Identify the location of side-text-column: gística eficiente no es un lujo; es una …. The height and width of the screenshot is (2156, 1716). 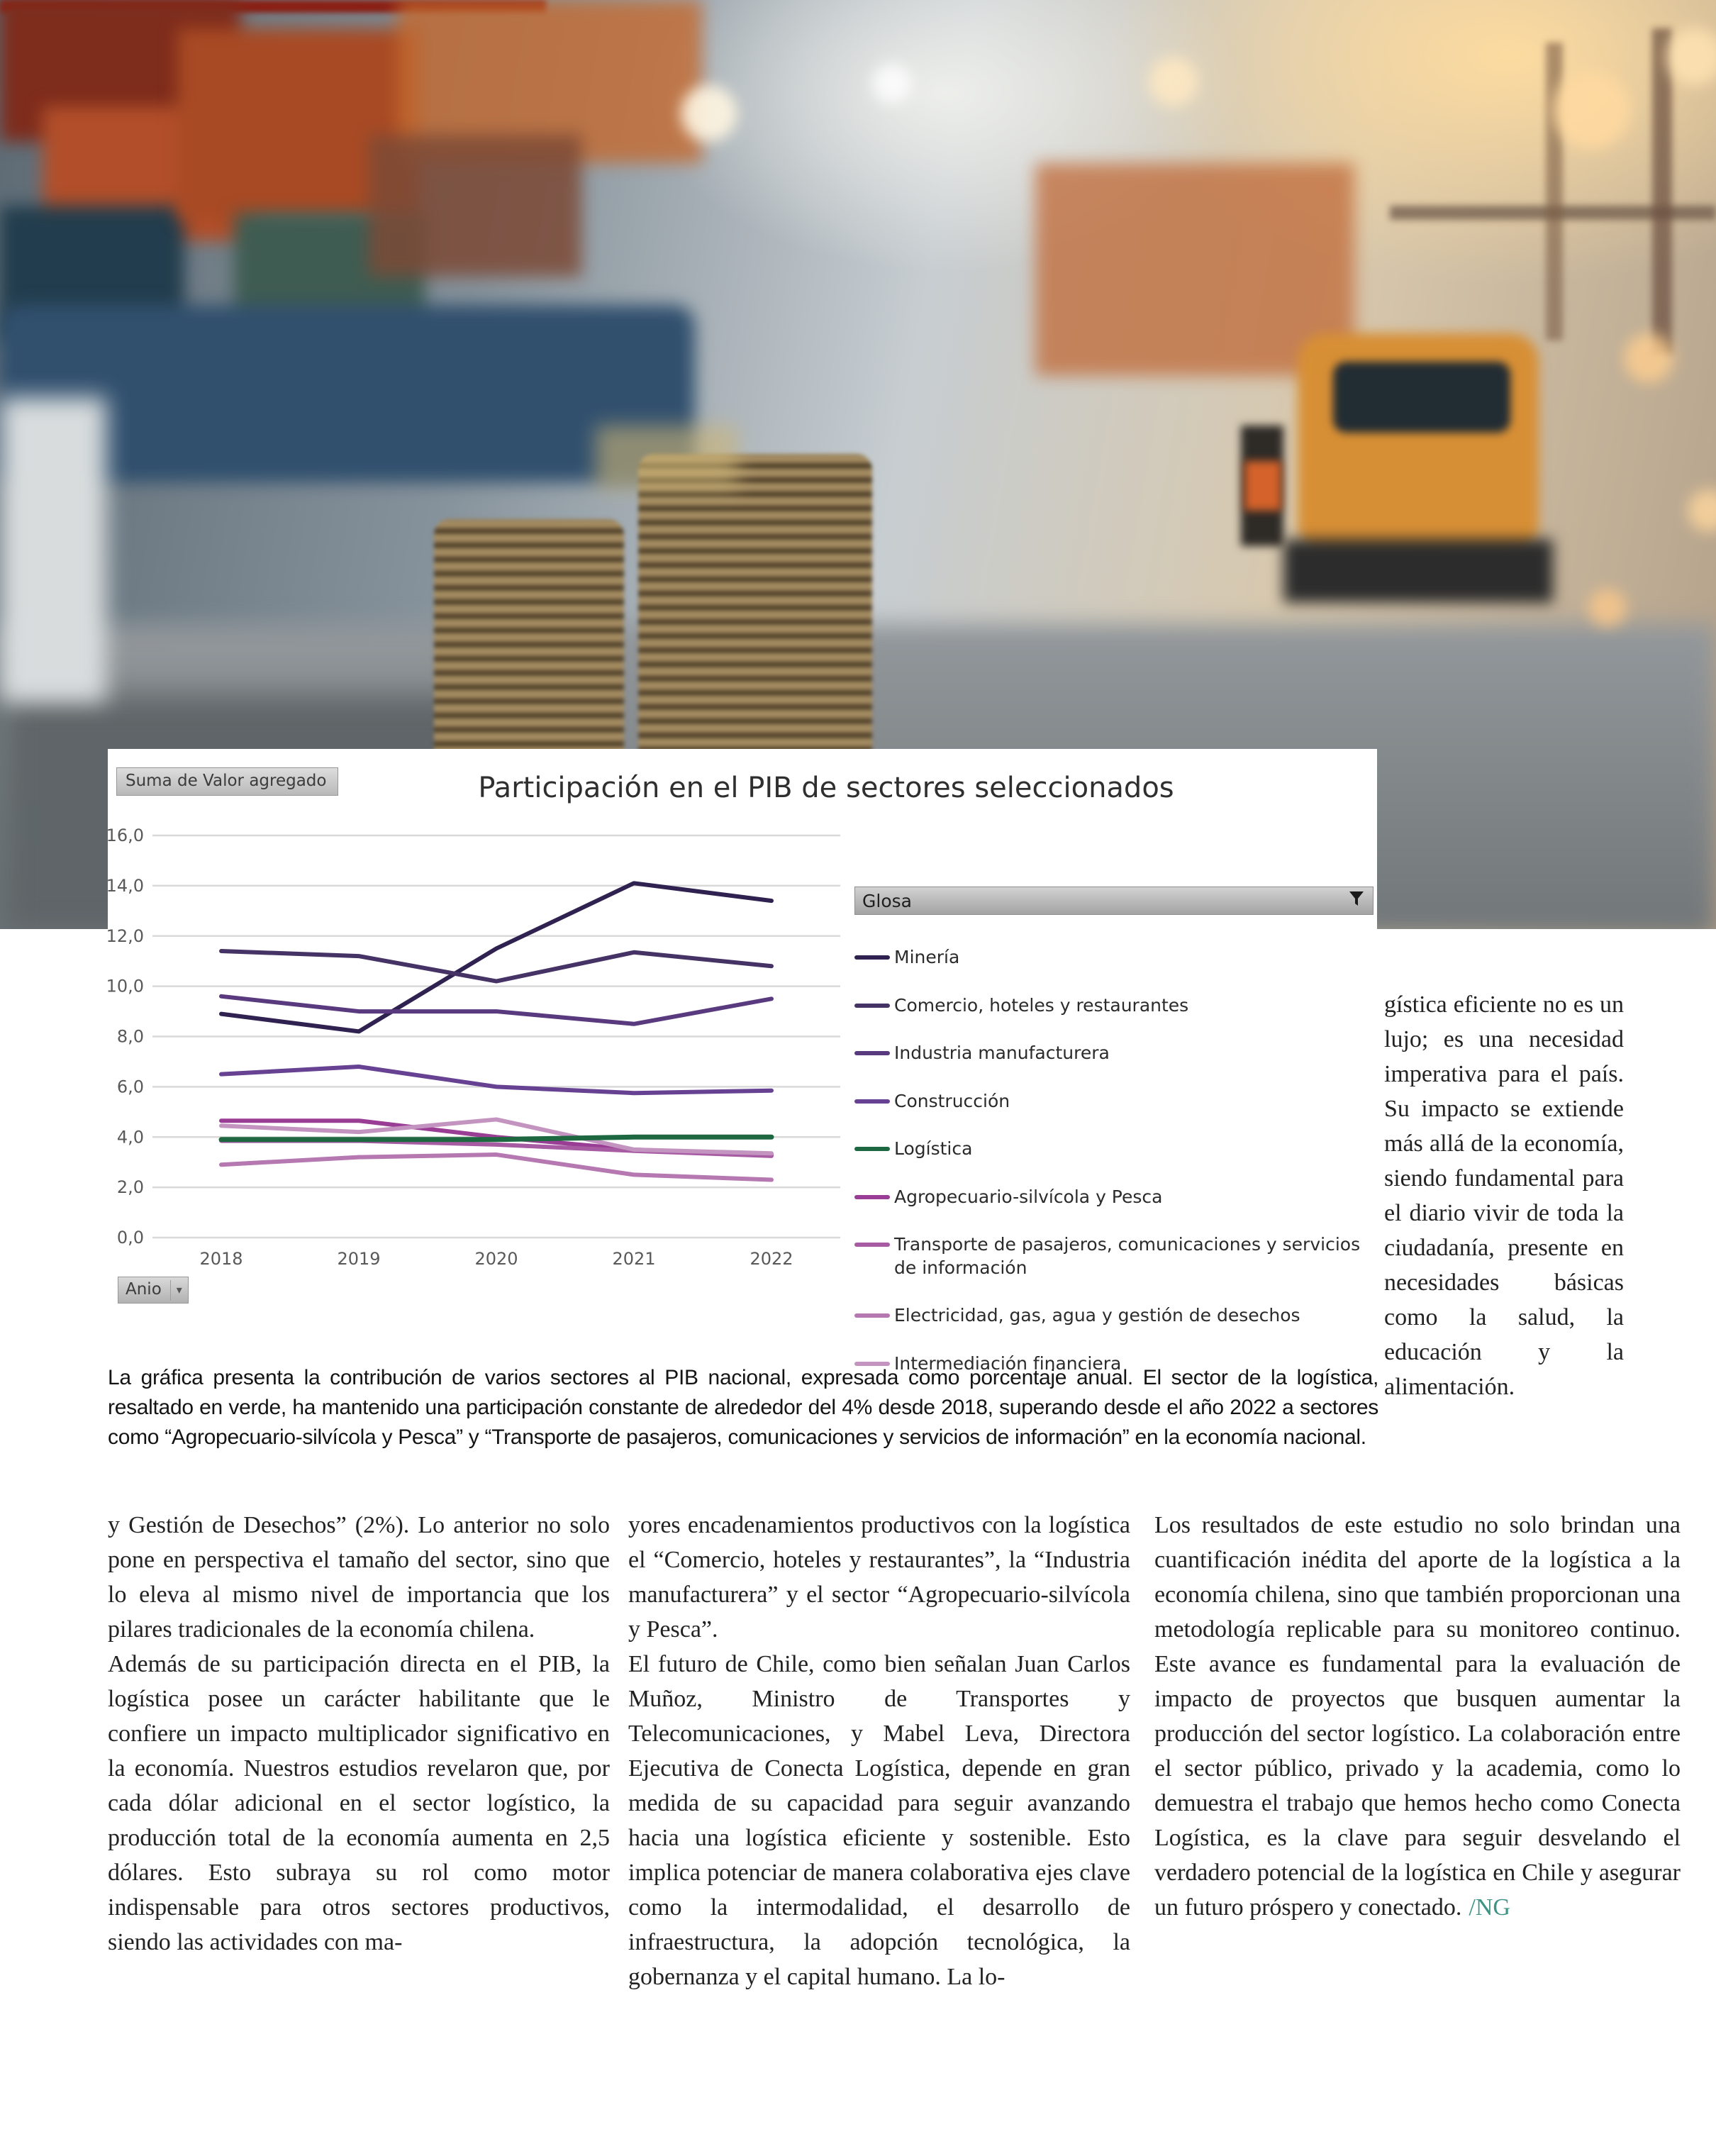
(1504, 1195).